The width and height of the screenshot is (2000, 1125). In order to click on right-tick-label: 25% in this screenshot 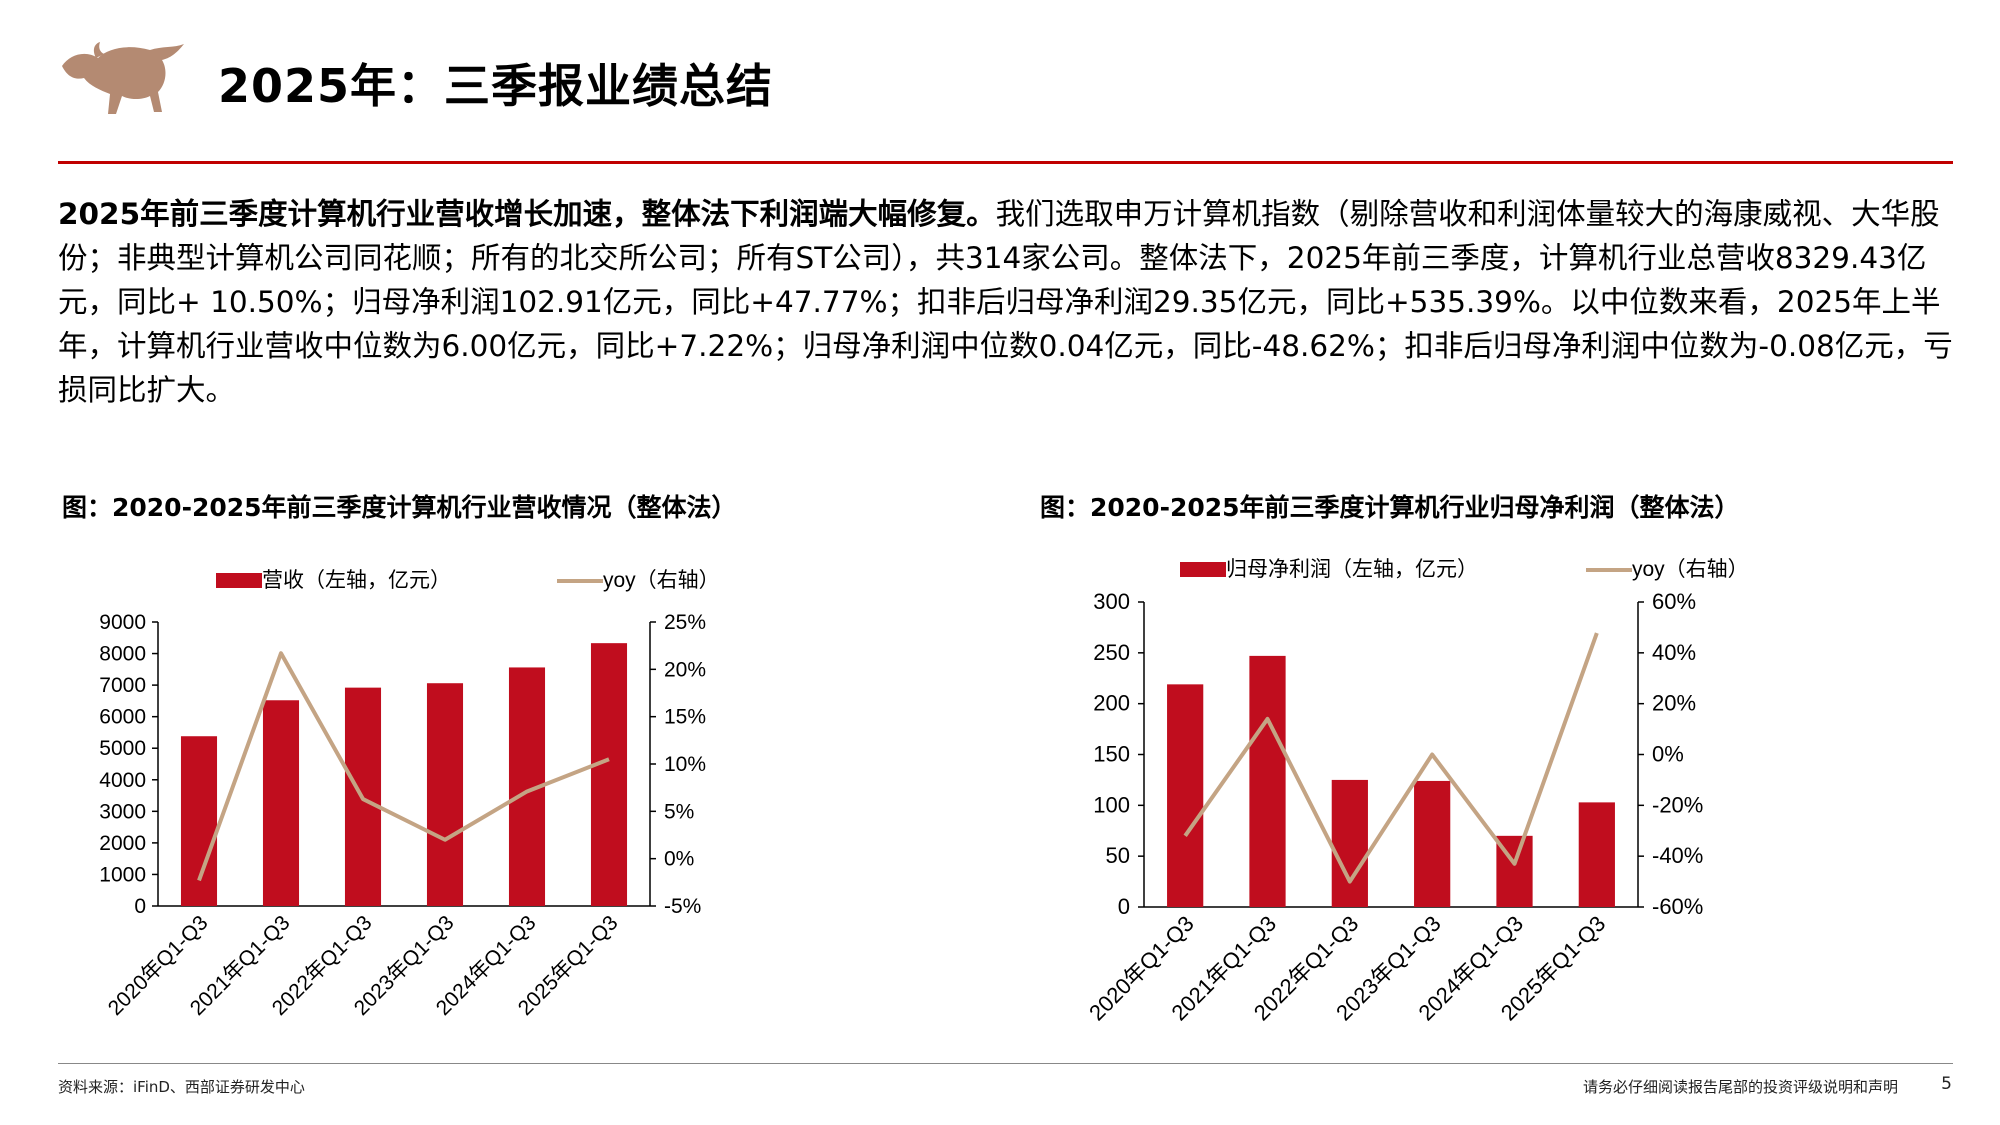, I will do `click(685, 622)`.